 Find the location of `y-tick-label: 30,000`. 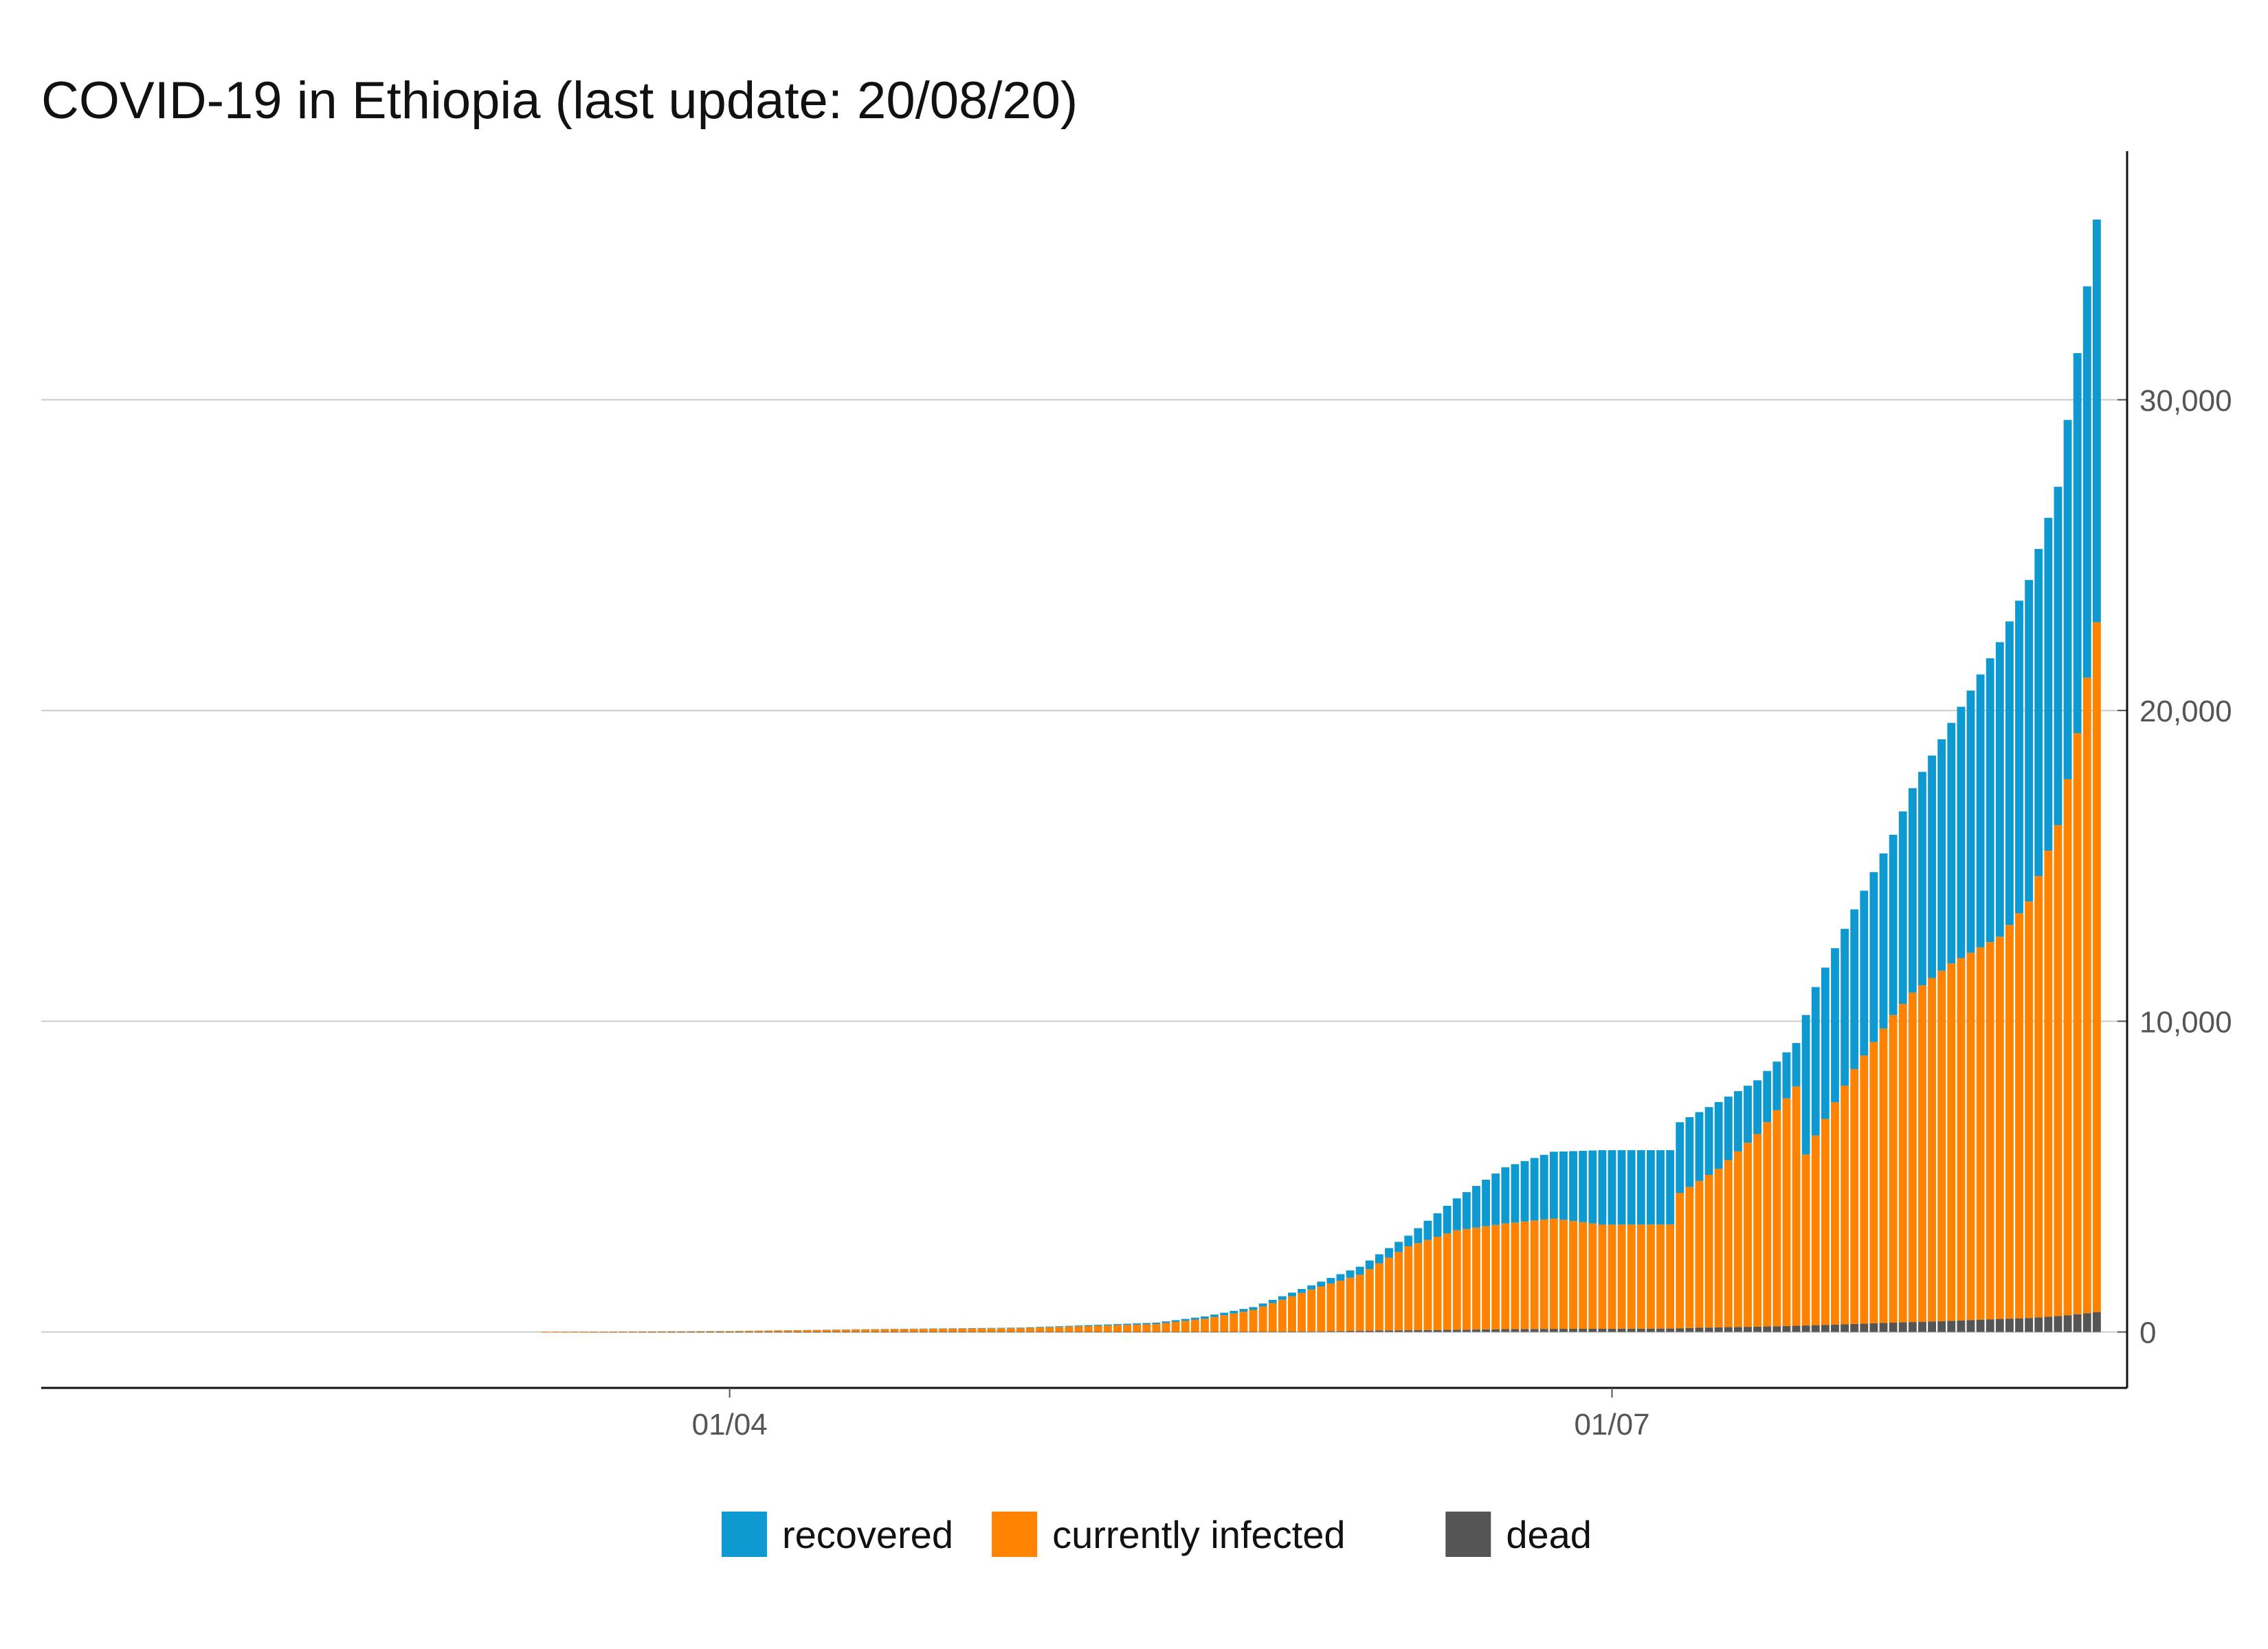

y-tick-label: 30,000 is located at coordinates (2185, 401).